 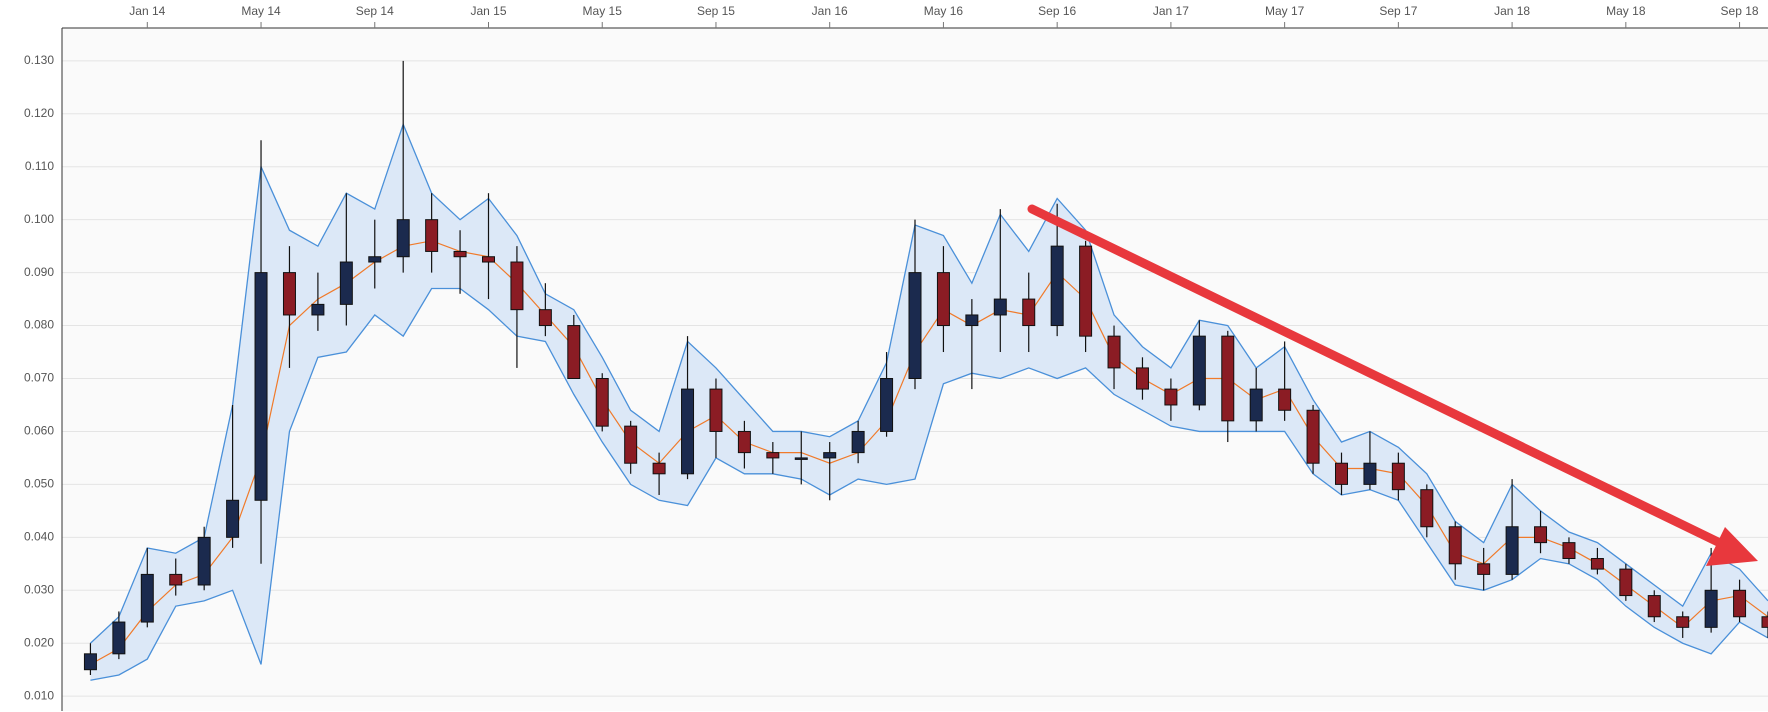 I want to click on y-tick-label: 0.110, so click(x=39, y=166).